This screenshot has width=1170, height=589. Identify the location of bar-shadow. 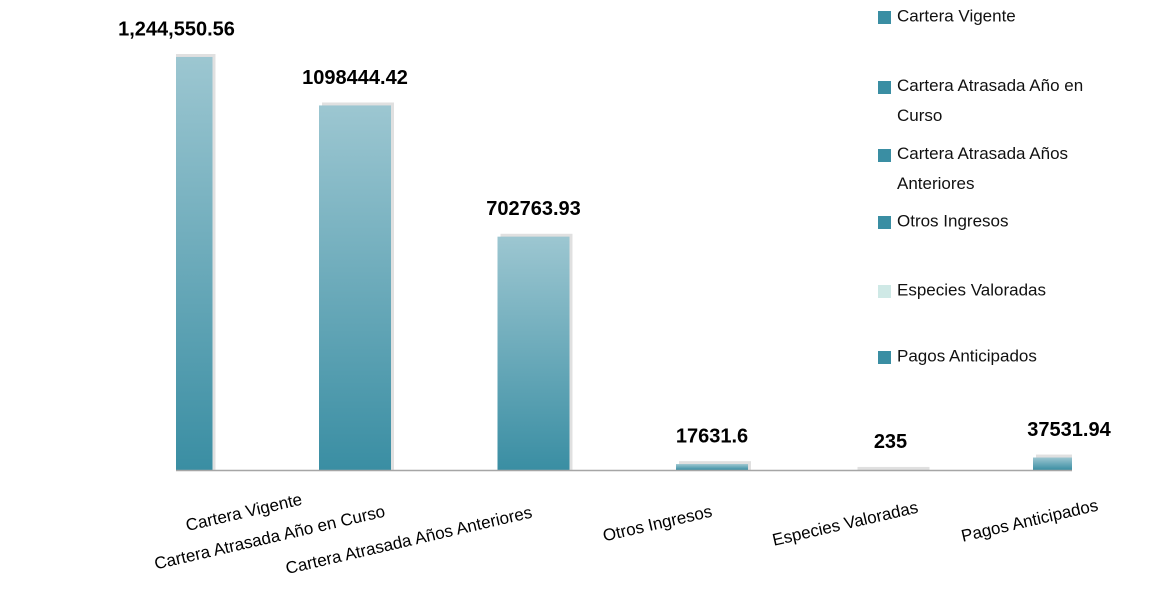
(893, 468).